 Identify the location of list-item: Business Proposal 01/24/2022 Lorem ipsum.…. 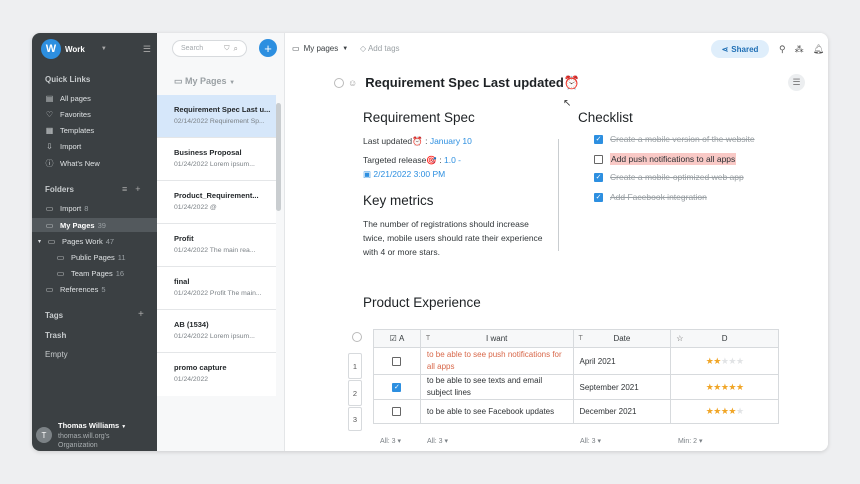
(216, 159).